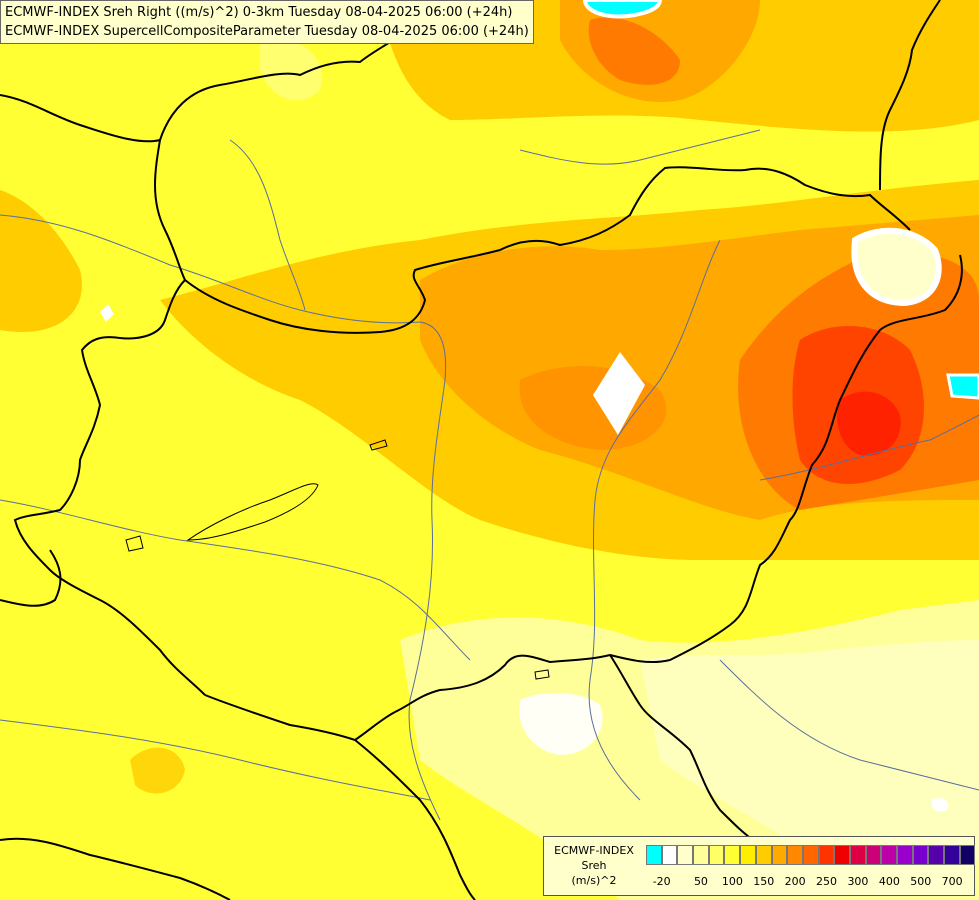 The width and height of the screenshot is (979, 900). I want to click on legend-tick-label: 200, so click(795, 881).